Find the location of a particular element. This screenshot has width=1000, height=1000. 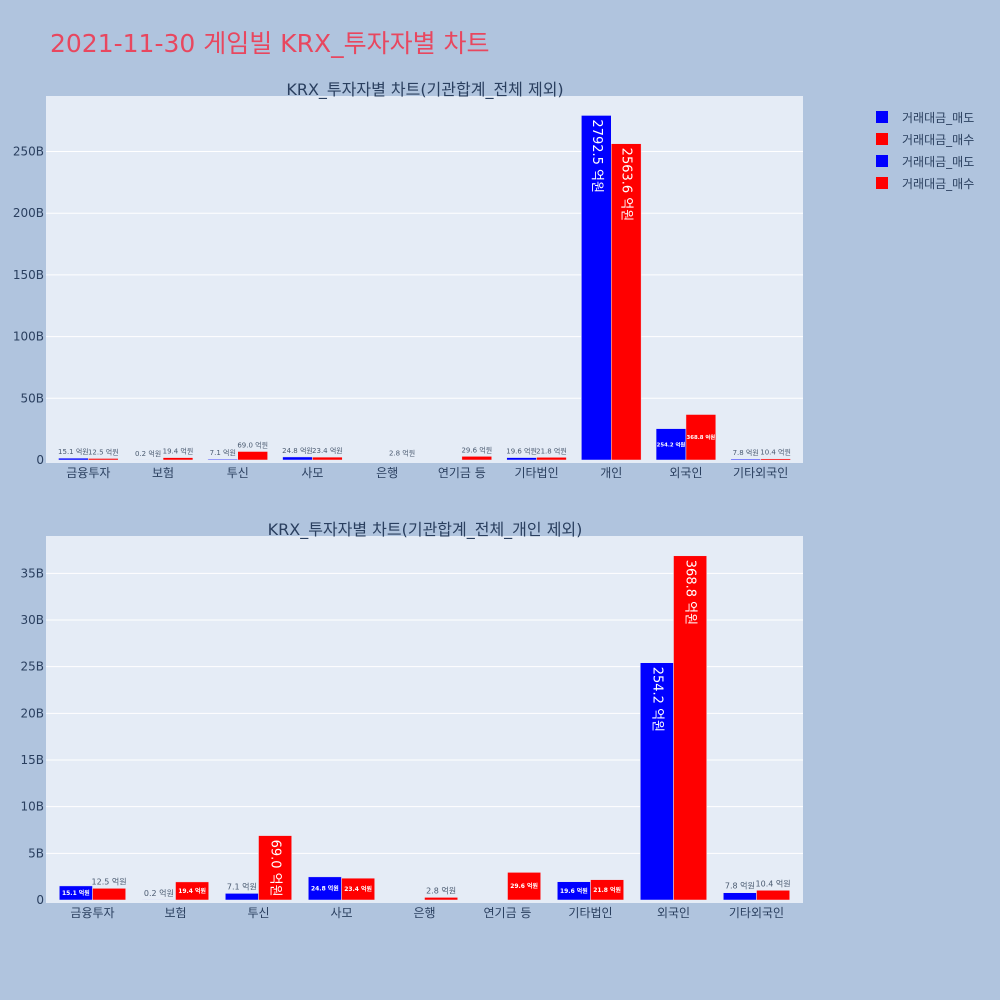

data-label: 10.4 억원 is located at coordinates (775, 452).